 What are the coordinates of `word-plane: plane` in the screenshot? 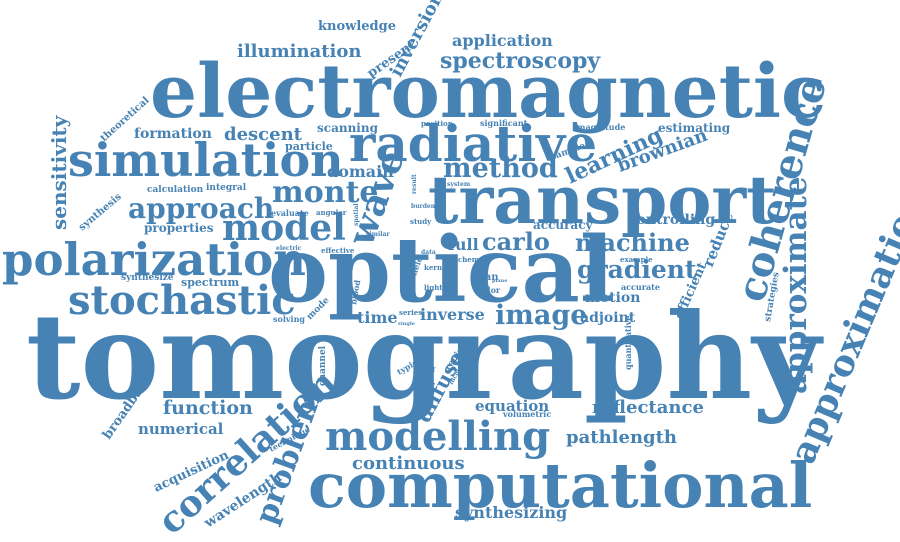 It's located at (499, 281).